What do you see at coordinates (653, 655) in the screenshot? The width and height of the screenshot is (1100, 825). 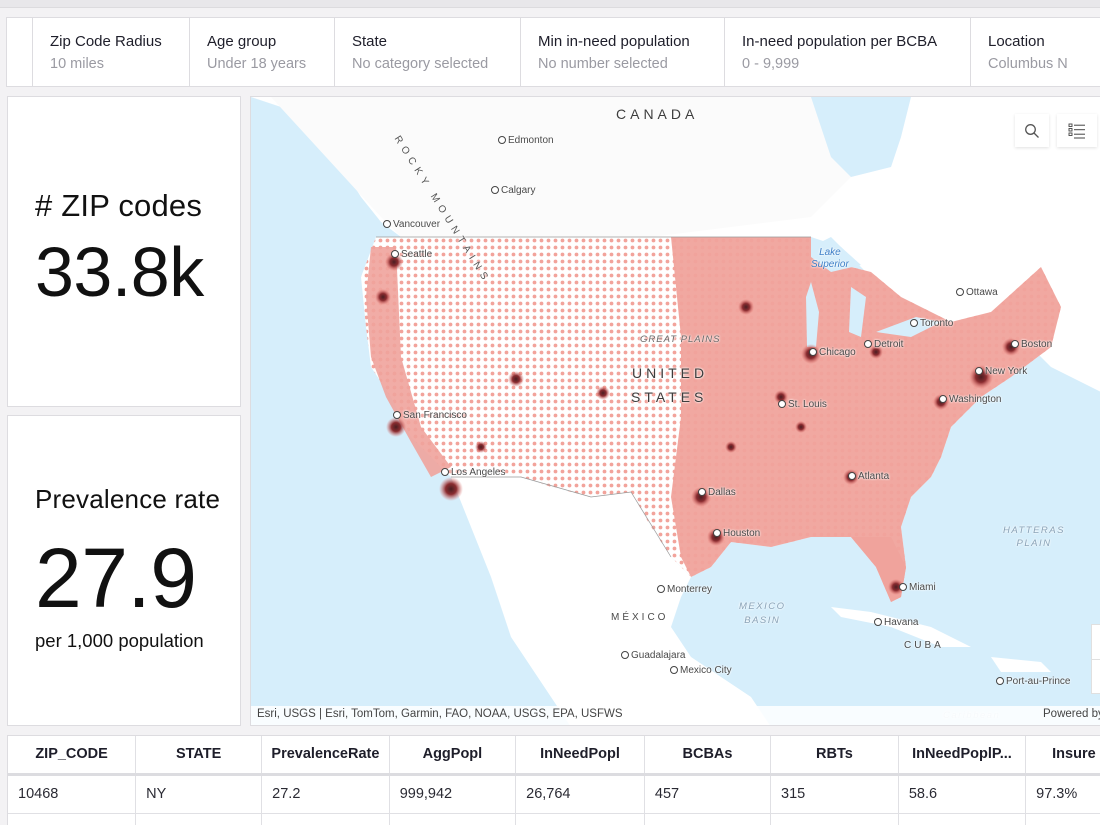 I see `city-guadalajara: Guadalajara` at bounding box center [653, 655].